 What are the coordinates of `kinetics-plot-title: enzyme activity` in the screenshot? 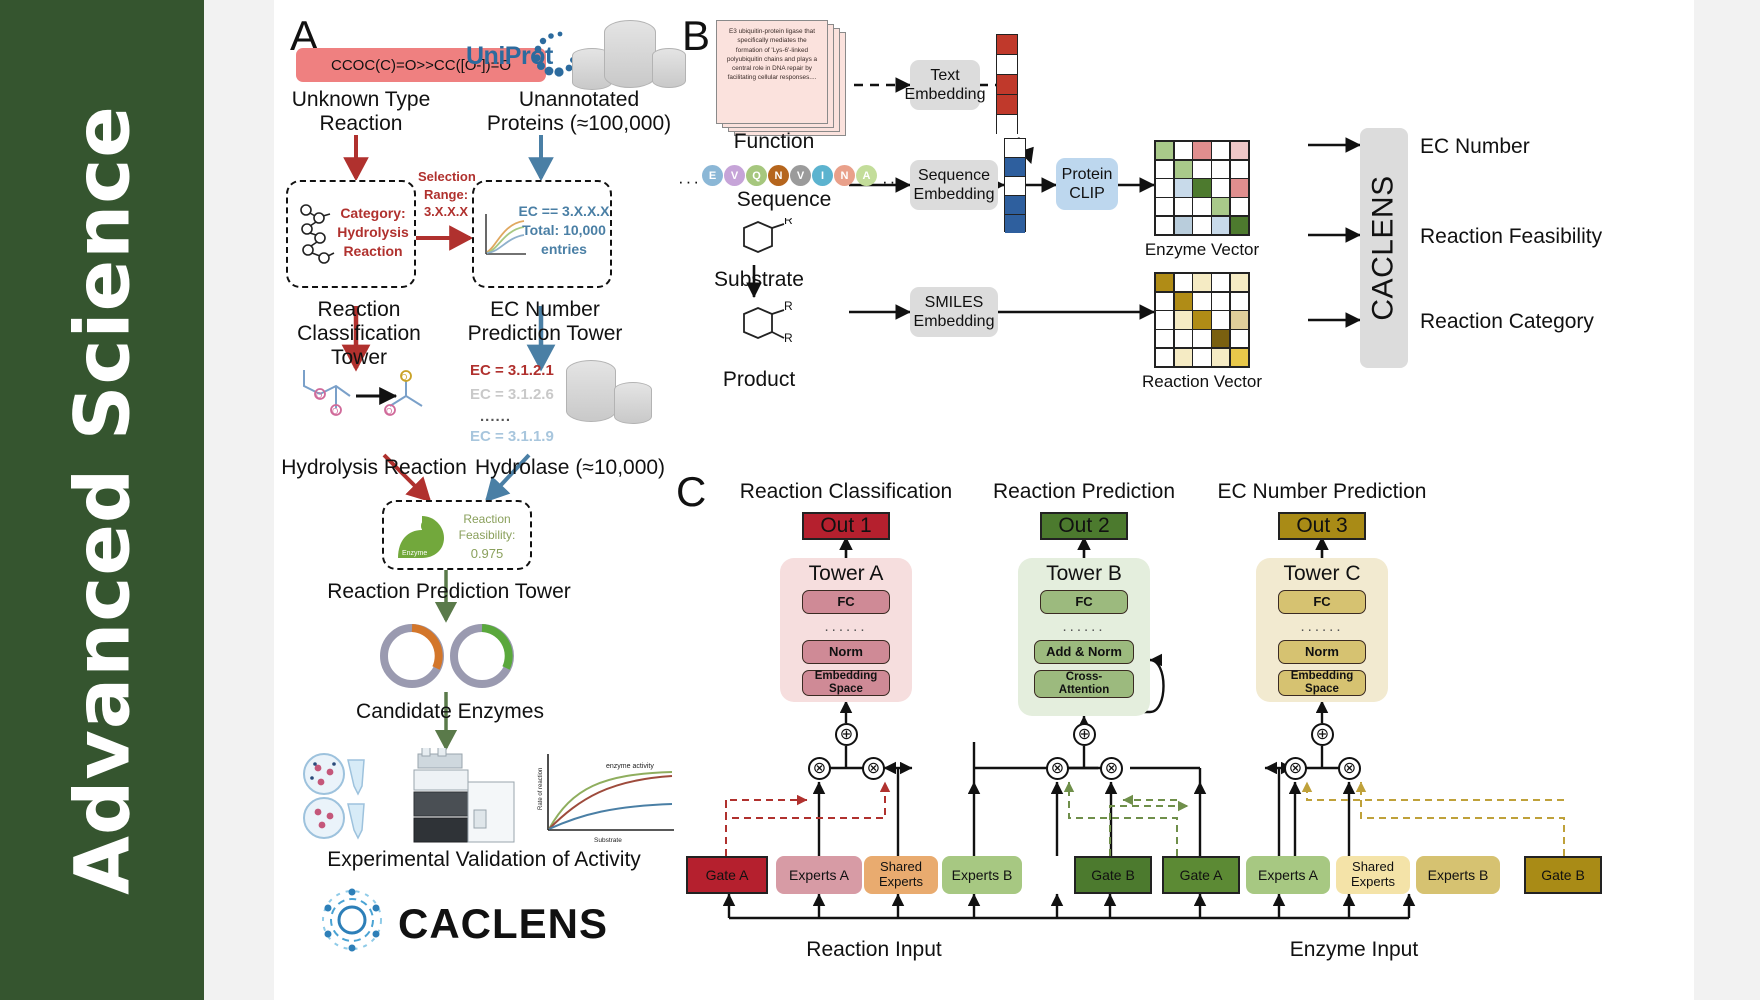 It's located at (630, 766).